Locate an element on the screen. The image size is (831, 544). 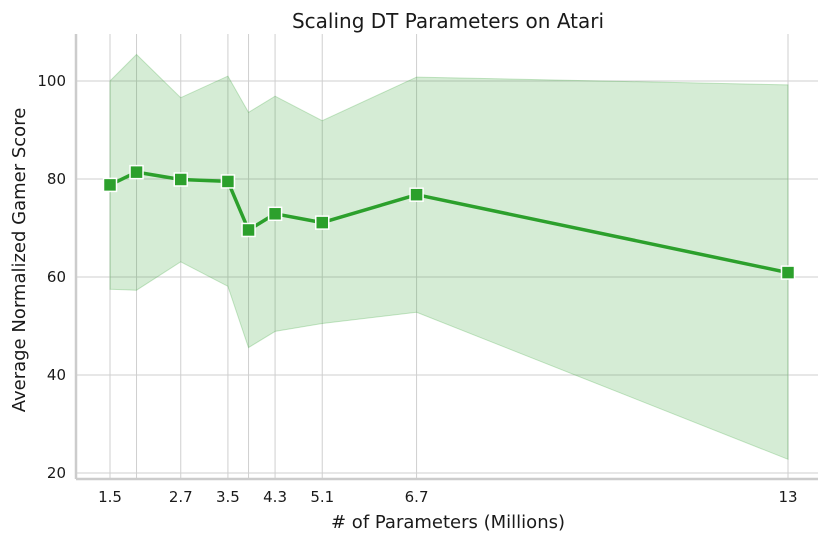
y-tick-label-1: 40 is located at coordinates (56, 375).